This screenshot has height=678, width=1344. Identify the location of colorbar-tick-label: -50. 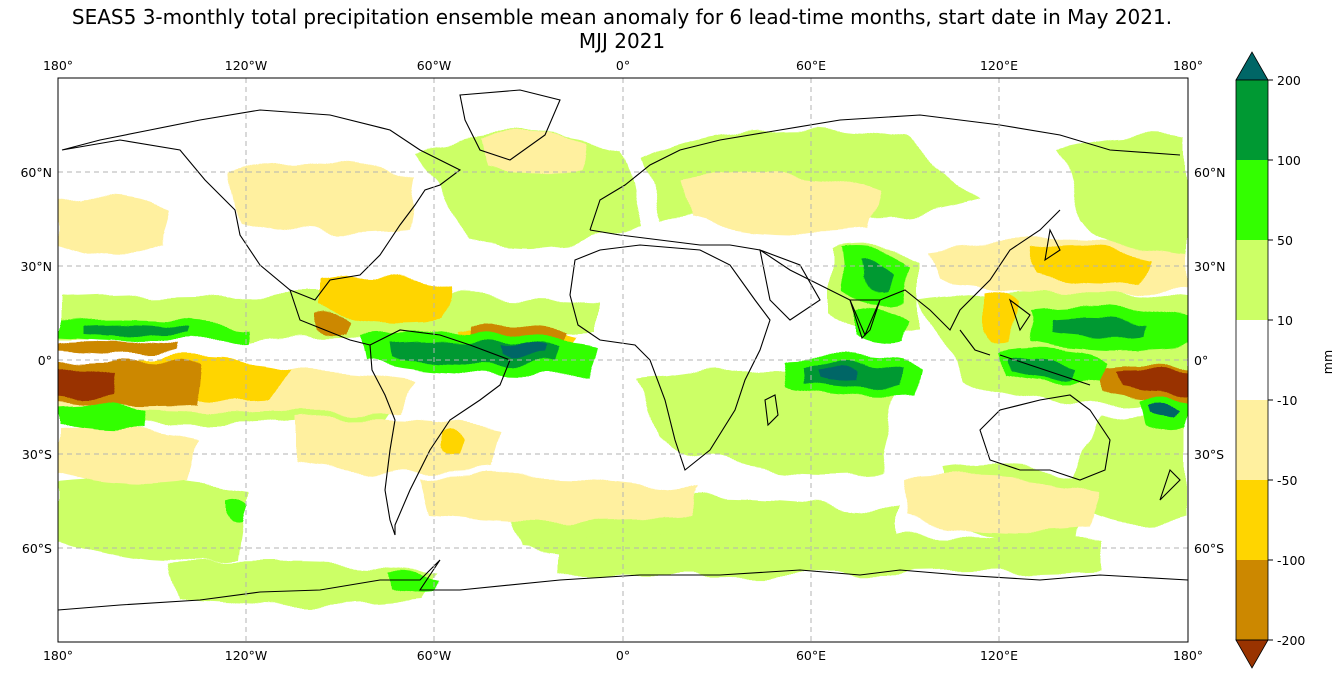
(1287, 480).